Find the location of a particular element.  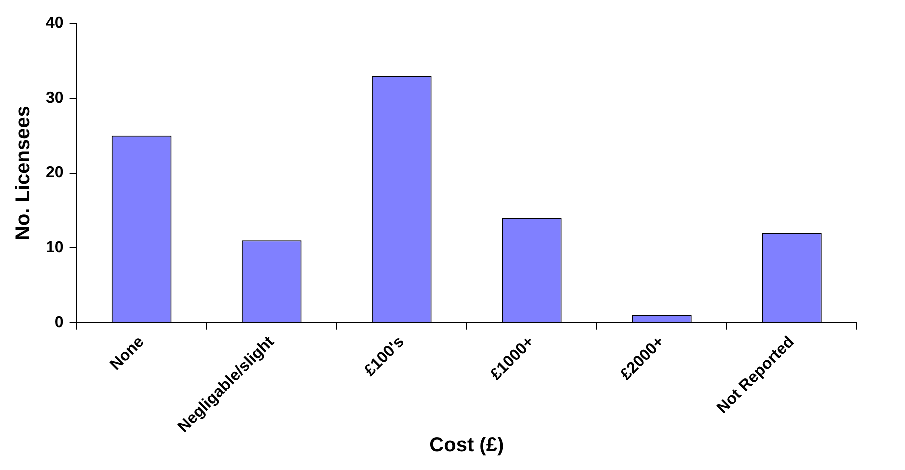

y-tick-label: 30 is located at coordinates (55, 98).